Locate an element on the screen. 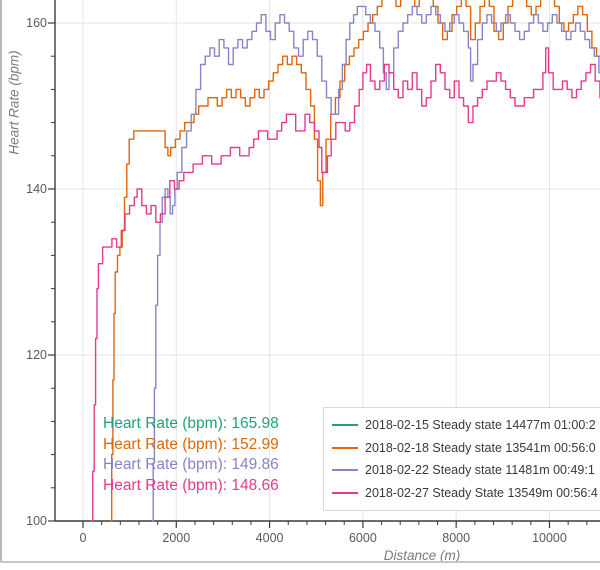 The image size is (600, 570). y-tick-label: 120 is located at coordinates (36, 355).